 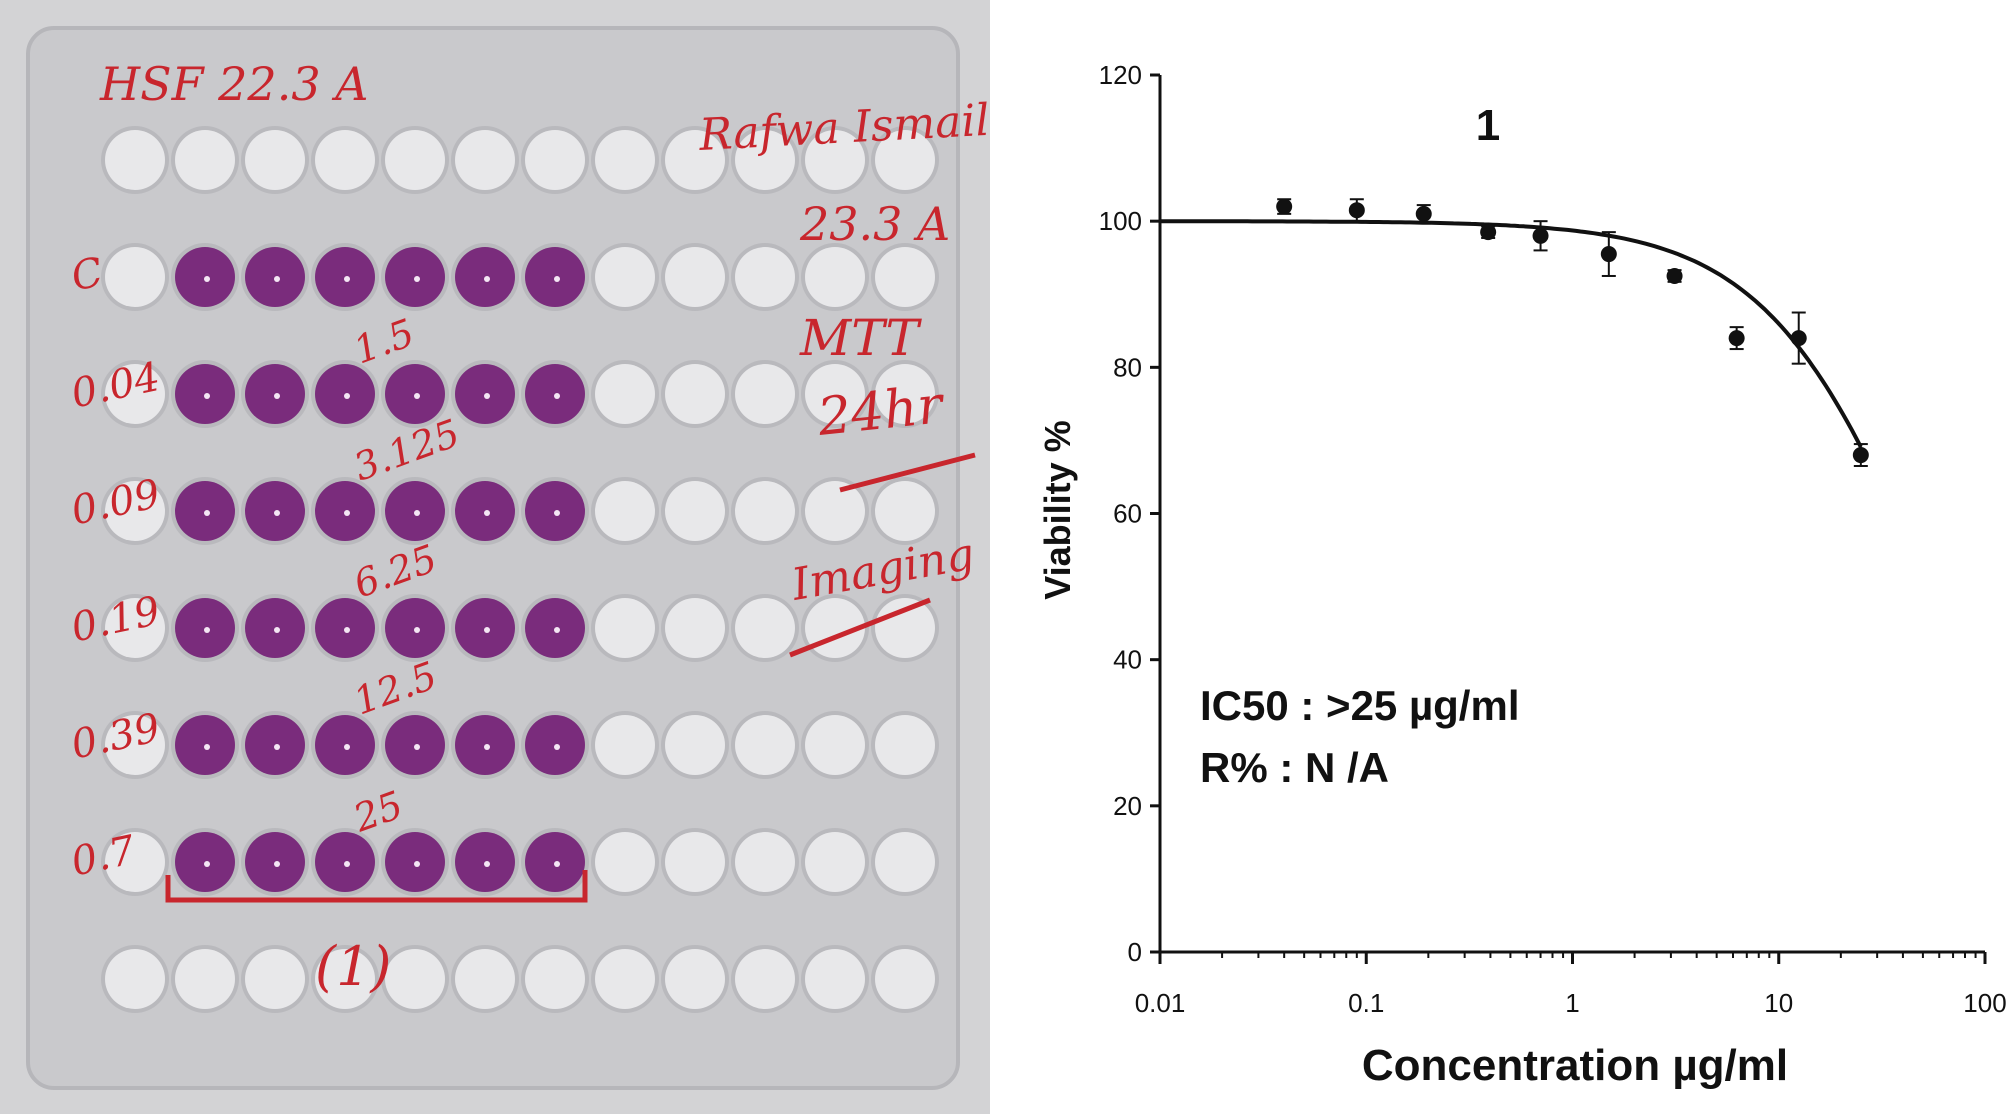 I want to click on y-axis-title: Viability %, so click(x=1059, y=509).